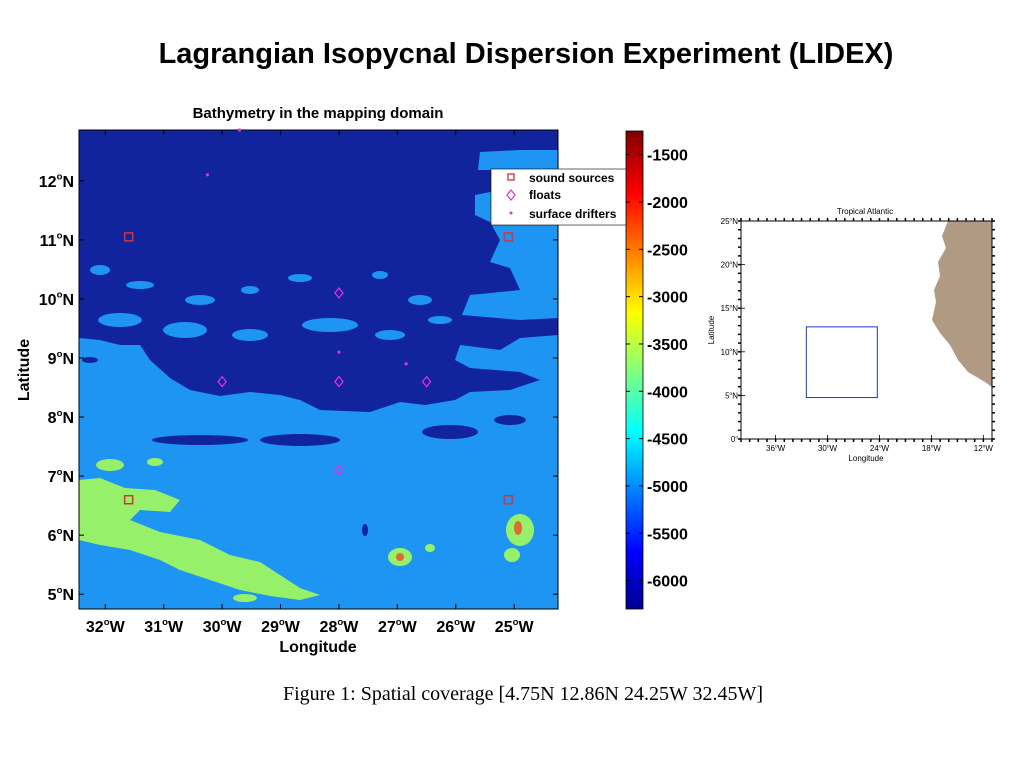 The width and height of the screenshot is (1024, 768). What do you see at coordinates (281, 626) in the screenshot?
I see `x-tick-label: 29oW` at bounding box center [281, 626].